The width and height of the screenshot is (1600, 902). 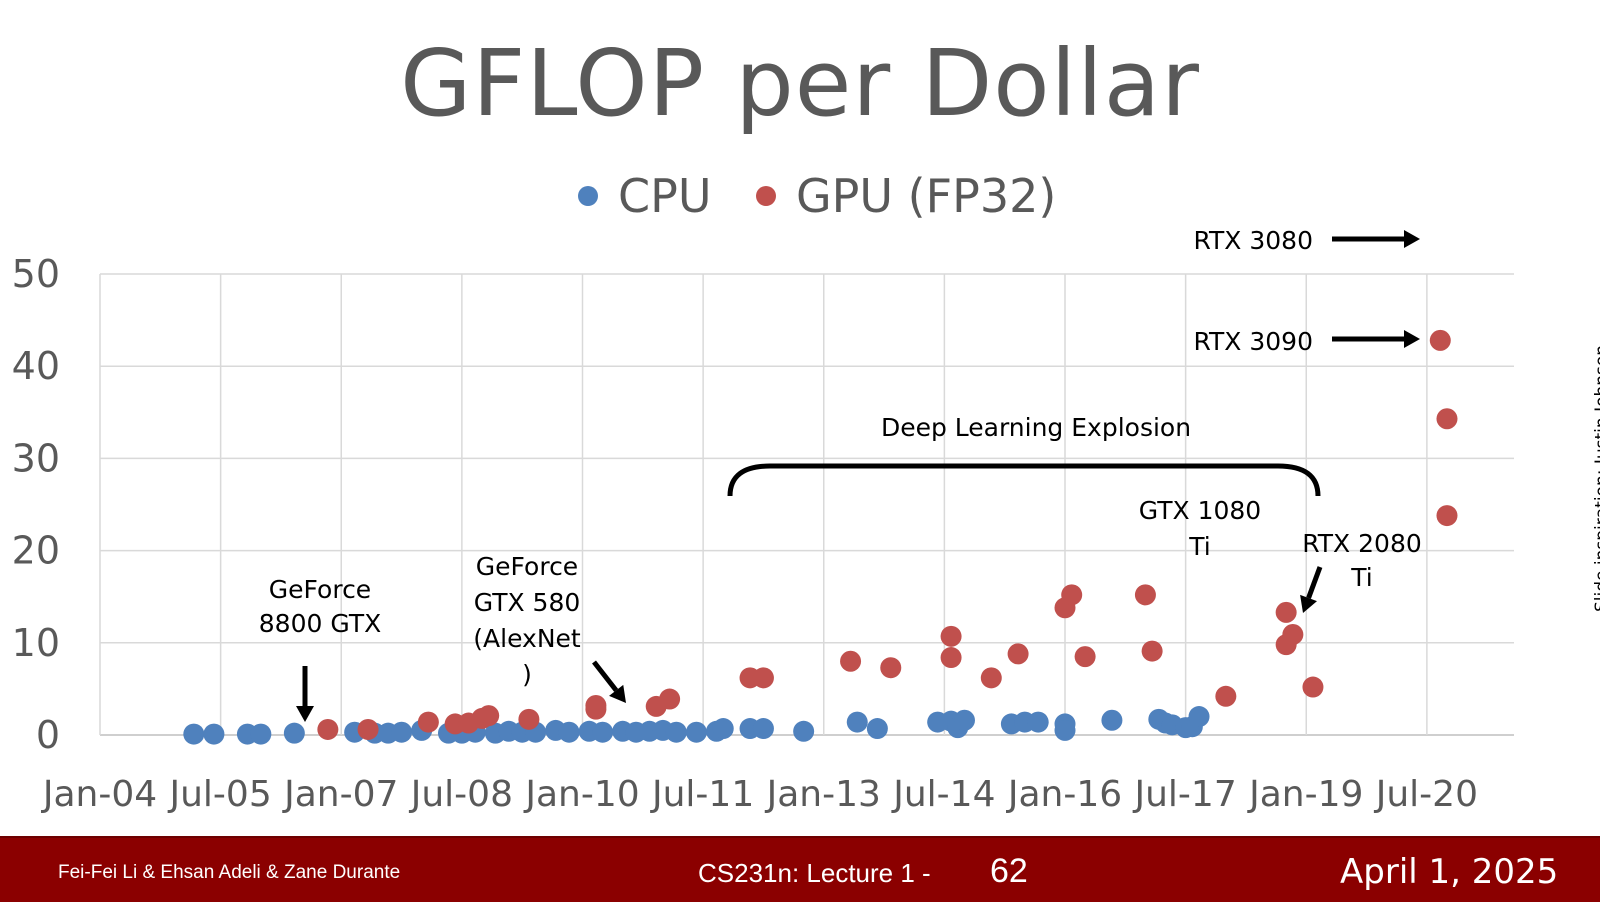 I want to click on legend: CPU GPU (FP32), so click(x=817, y=196).